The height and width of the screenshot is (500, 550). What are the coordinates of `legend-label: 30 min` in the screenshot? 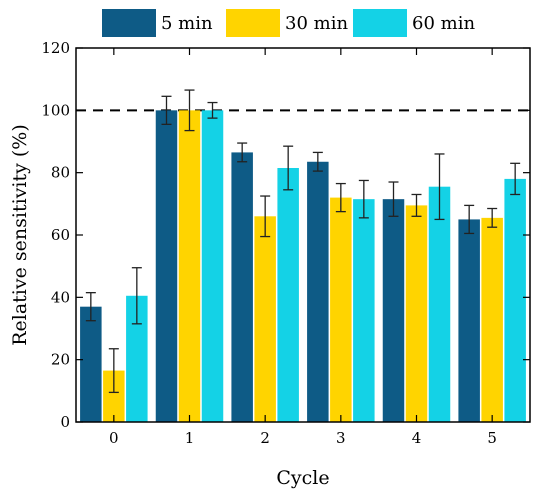 It's located at (316, 23).